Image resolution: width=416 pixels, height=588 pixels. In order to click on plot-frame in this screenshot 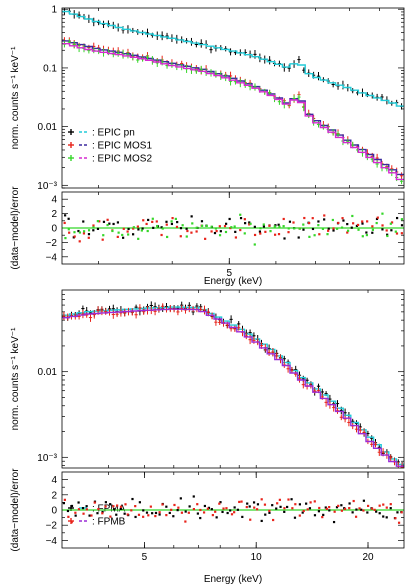, I will do `click(233, 228)`.